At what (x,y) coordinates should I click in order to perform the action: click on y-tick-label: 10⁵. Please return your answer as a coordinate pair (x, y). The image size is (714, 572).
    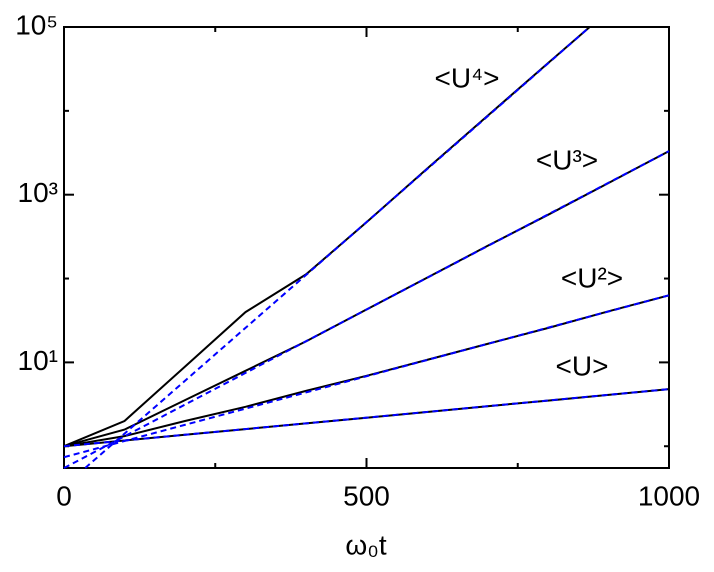
    Looking at the image, I should click on (36, 24).